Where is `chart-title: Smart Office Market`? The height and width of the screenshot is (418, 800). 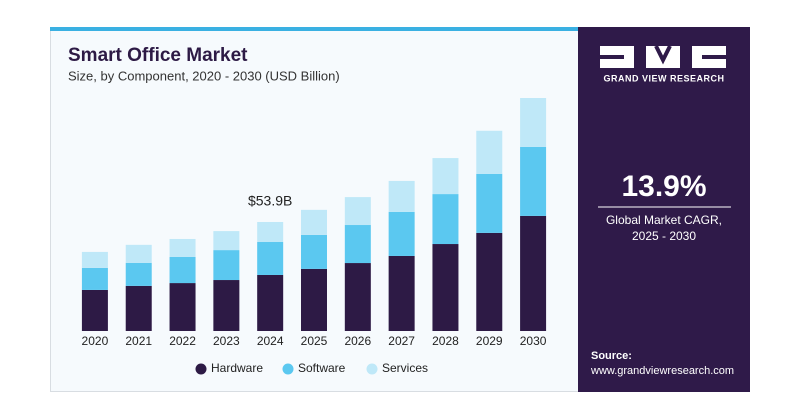
chart-title: Smart Office Market is located at coordinates (158, 55).